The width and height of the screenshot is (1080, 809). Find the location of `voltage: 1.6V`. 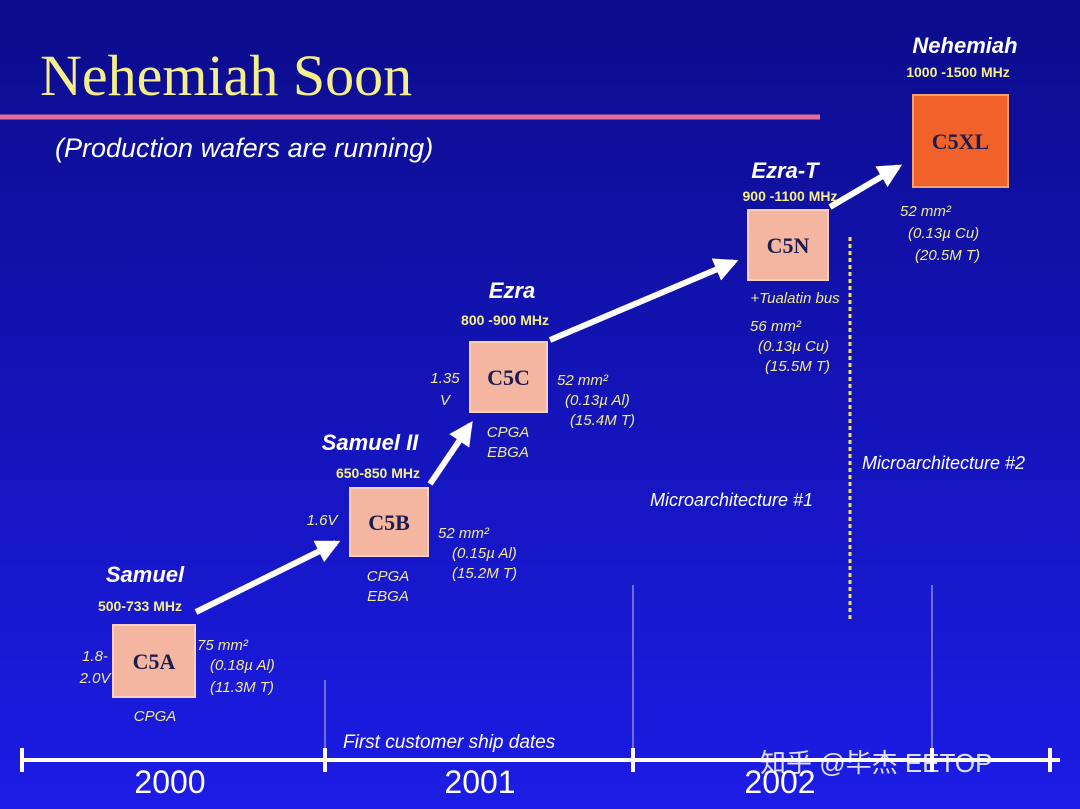

voltage: 1.6V is located at coordinates (323, 520).